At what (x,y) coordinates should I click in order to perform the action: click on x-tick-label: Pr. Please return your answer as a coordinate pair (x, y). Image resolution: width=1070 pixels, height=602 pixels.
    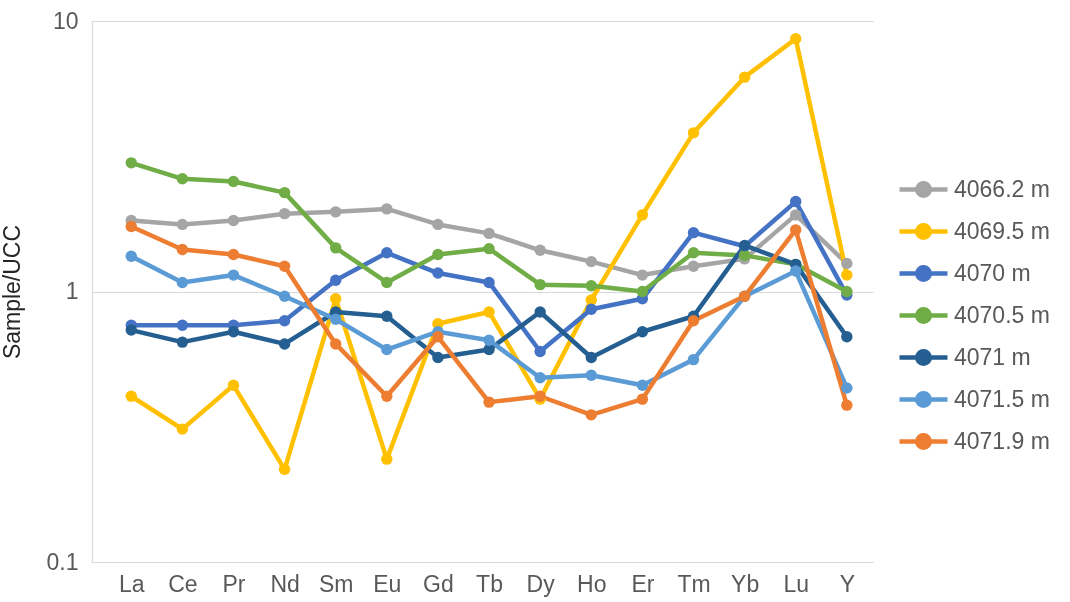
    Looking at the image, I should click on (234, 583).